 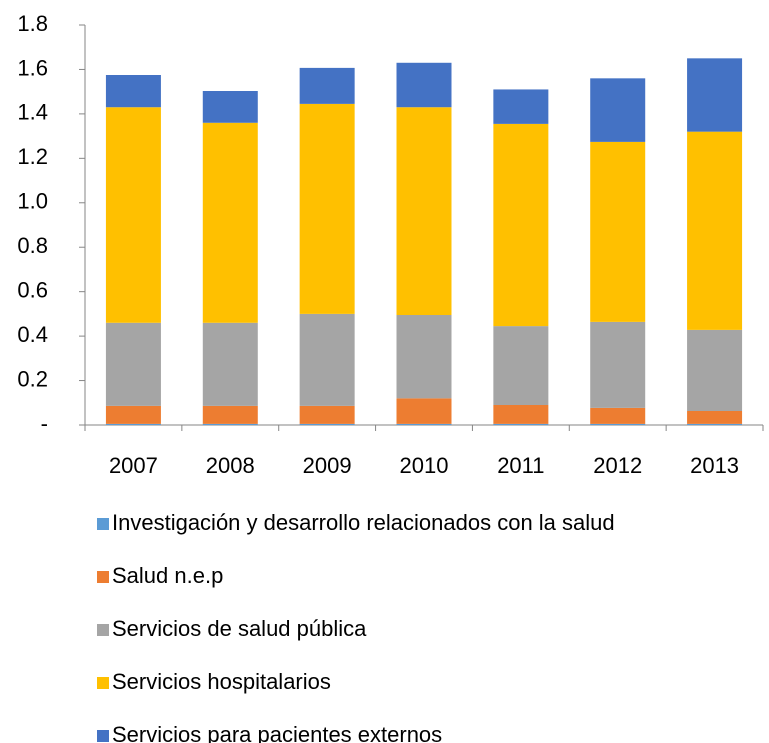 What do you see at coordinates (32, 334) in the screenshot?
I see `y-tick-label: 0.4` at bounding box center [32, 334].